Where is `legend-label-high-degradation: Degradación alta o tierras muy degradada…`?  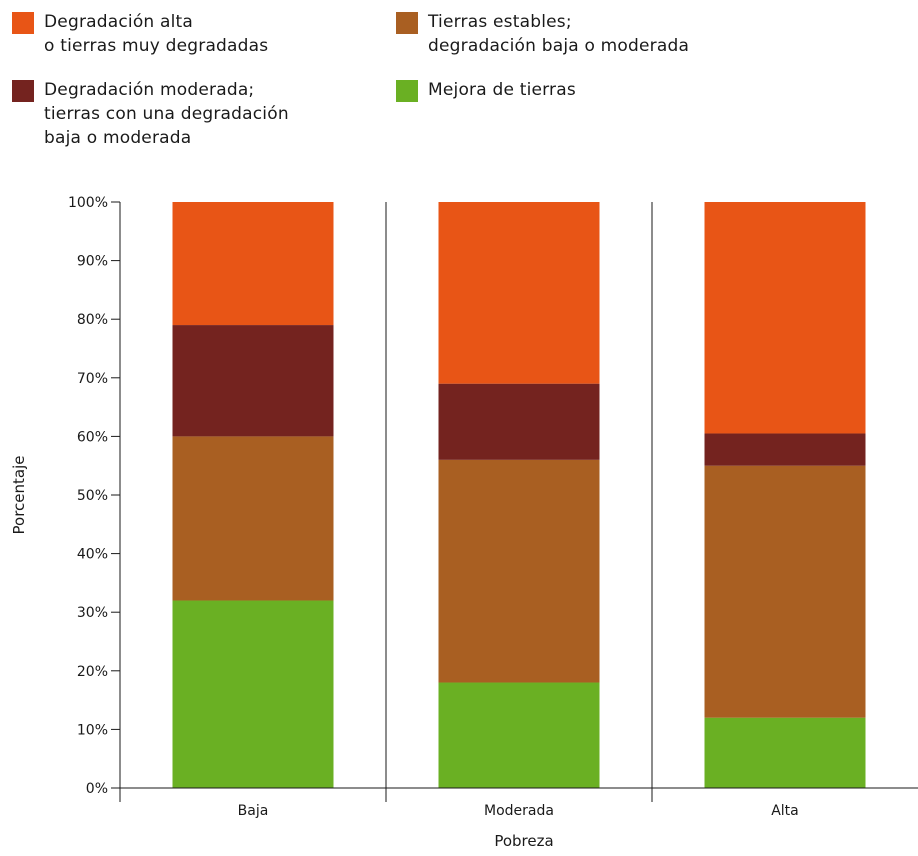
legend-label-high-degradation: Degradación alta o tierras muy degradada… is located at coordinates (156, 34).